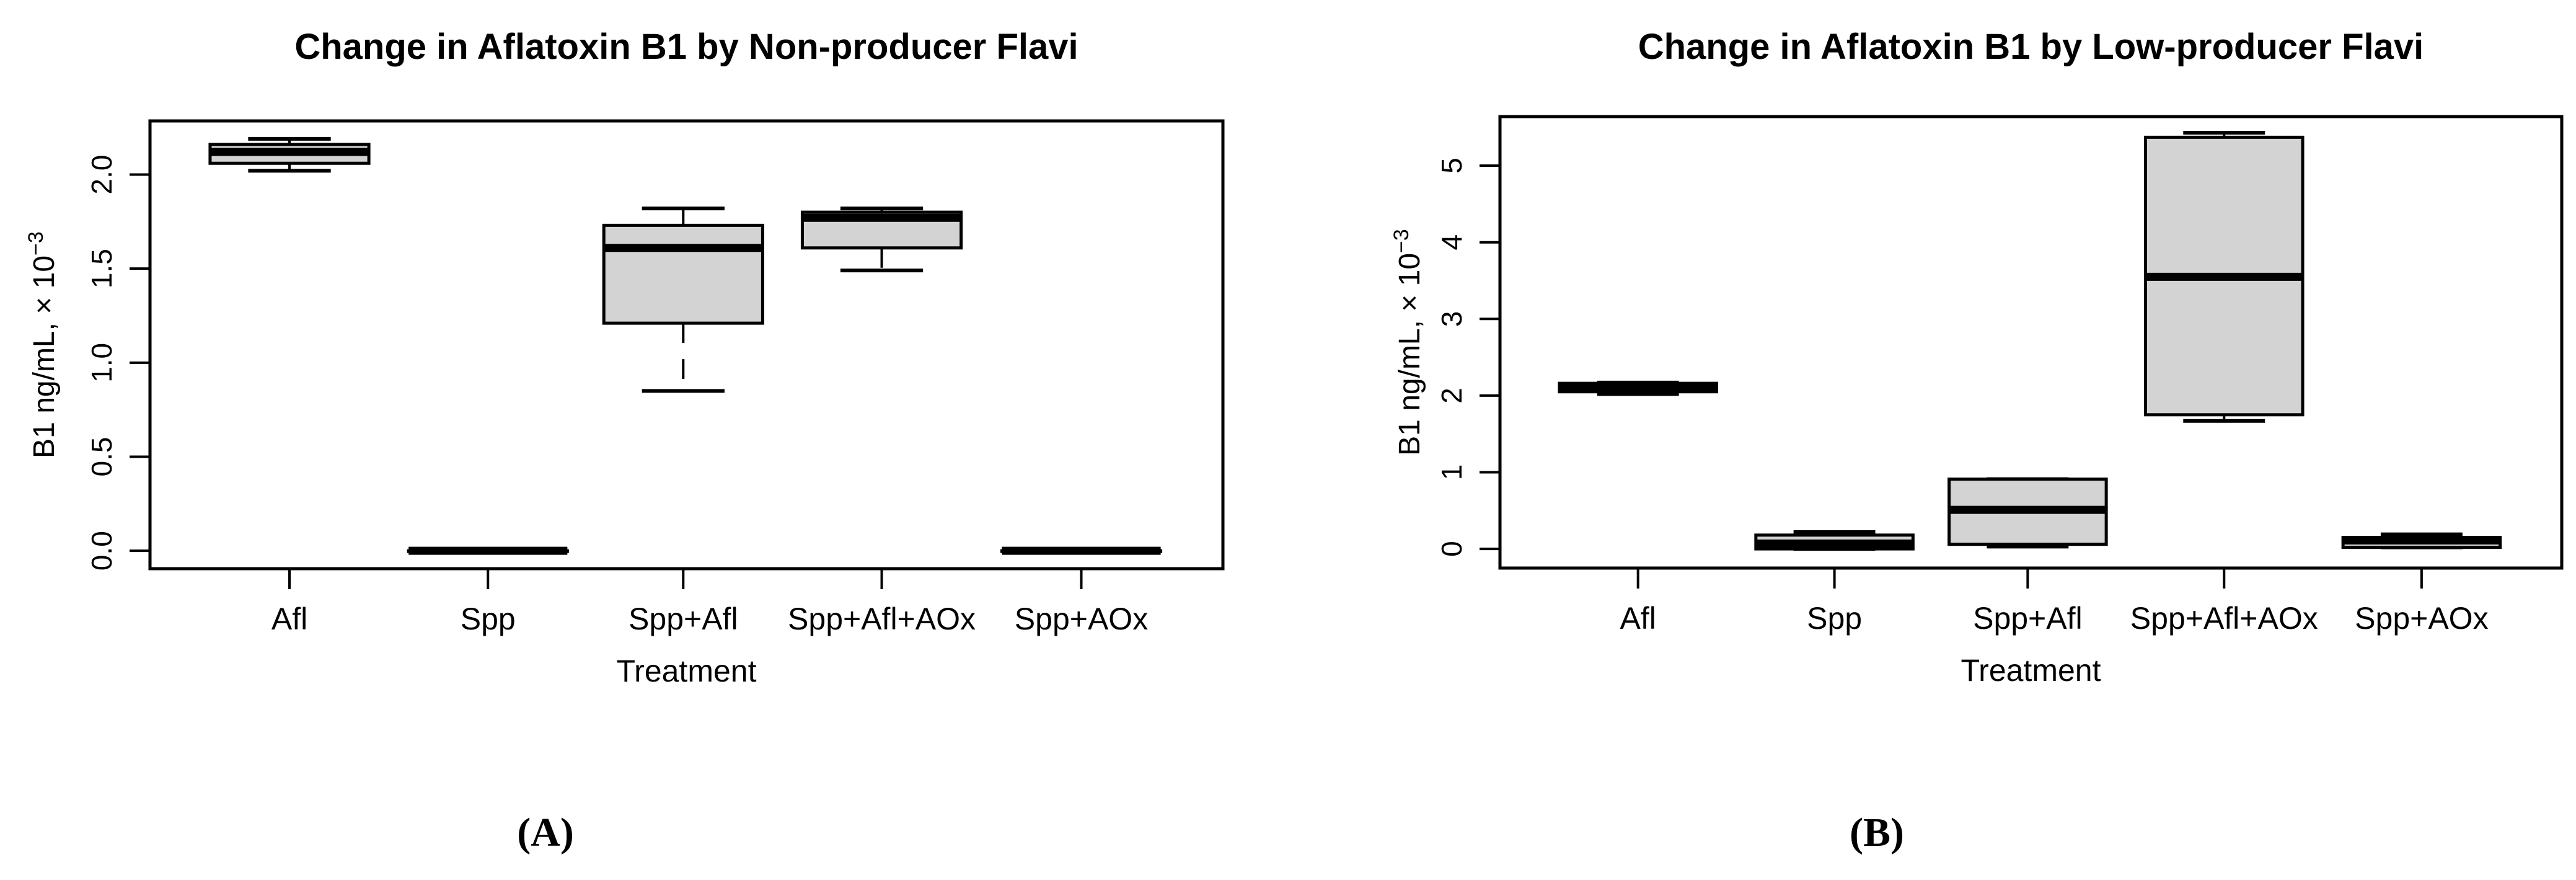 The height and width of the screenshot is (880, 2576). What do you see at coordinates (2421, 540) in the screenshot?
I see `box-Spp+AOx` at bounding box center [2421, 540].